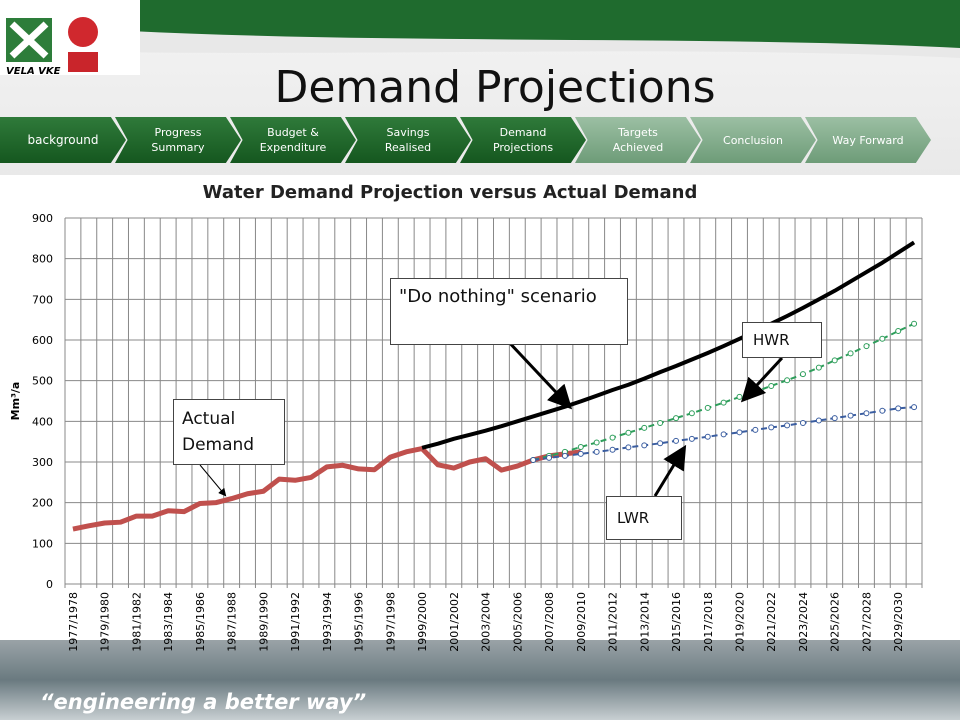 The width and height of the screenshot is (960, 720). Describe the element at coordinates (42, 421) in the screenshot. I see `y-tick-label: 400` at that location.